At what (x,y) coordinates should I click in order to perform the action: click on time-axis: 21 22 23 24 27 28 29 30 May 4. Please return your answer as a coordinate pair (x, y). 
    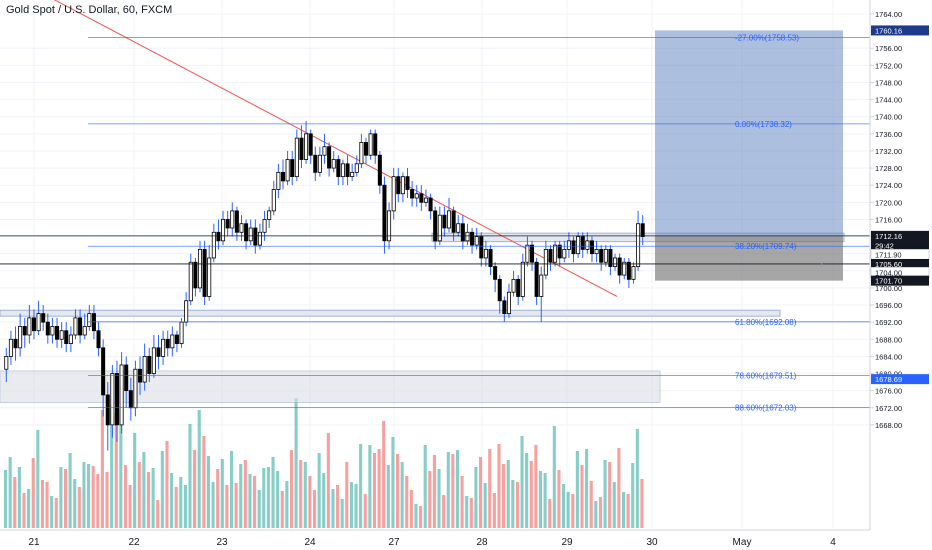
    Looking at the image, I should click on (435, 538).